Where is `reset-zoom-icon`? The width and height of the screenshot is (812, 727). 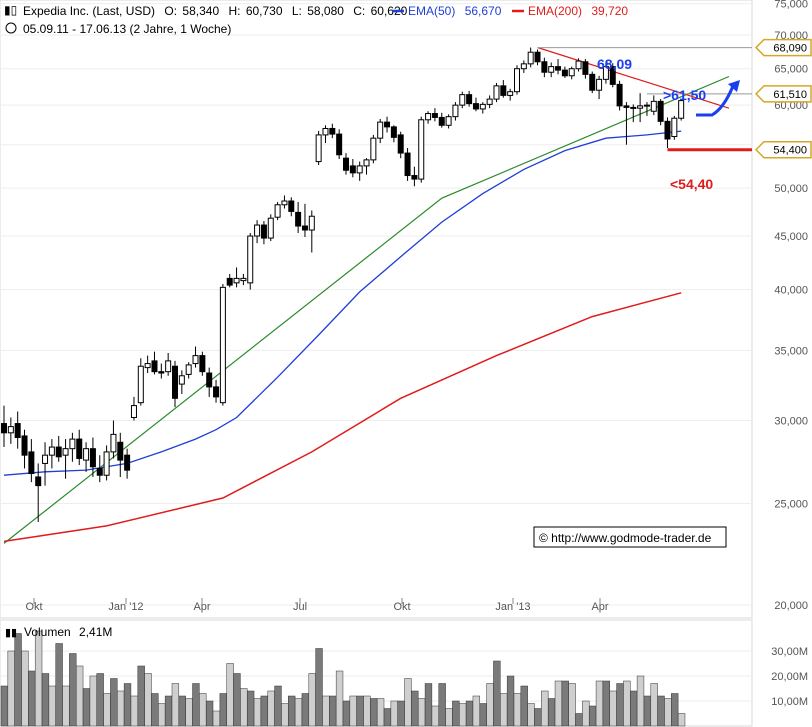
reset-zoom-icon is located at coordinates (11, 28).